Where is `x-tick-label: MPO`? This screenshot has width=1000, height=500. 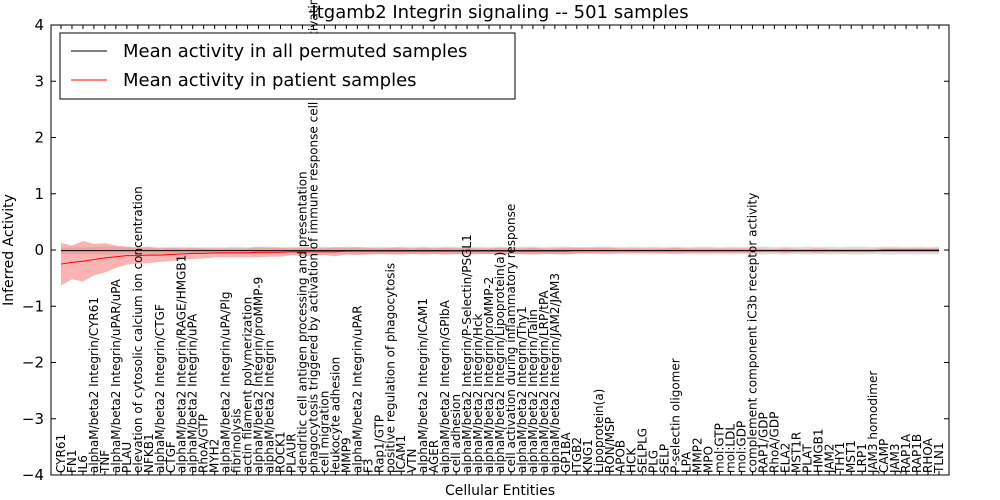
x-tick-label: MPO is located at coordinates (709, 459).